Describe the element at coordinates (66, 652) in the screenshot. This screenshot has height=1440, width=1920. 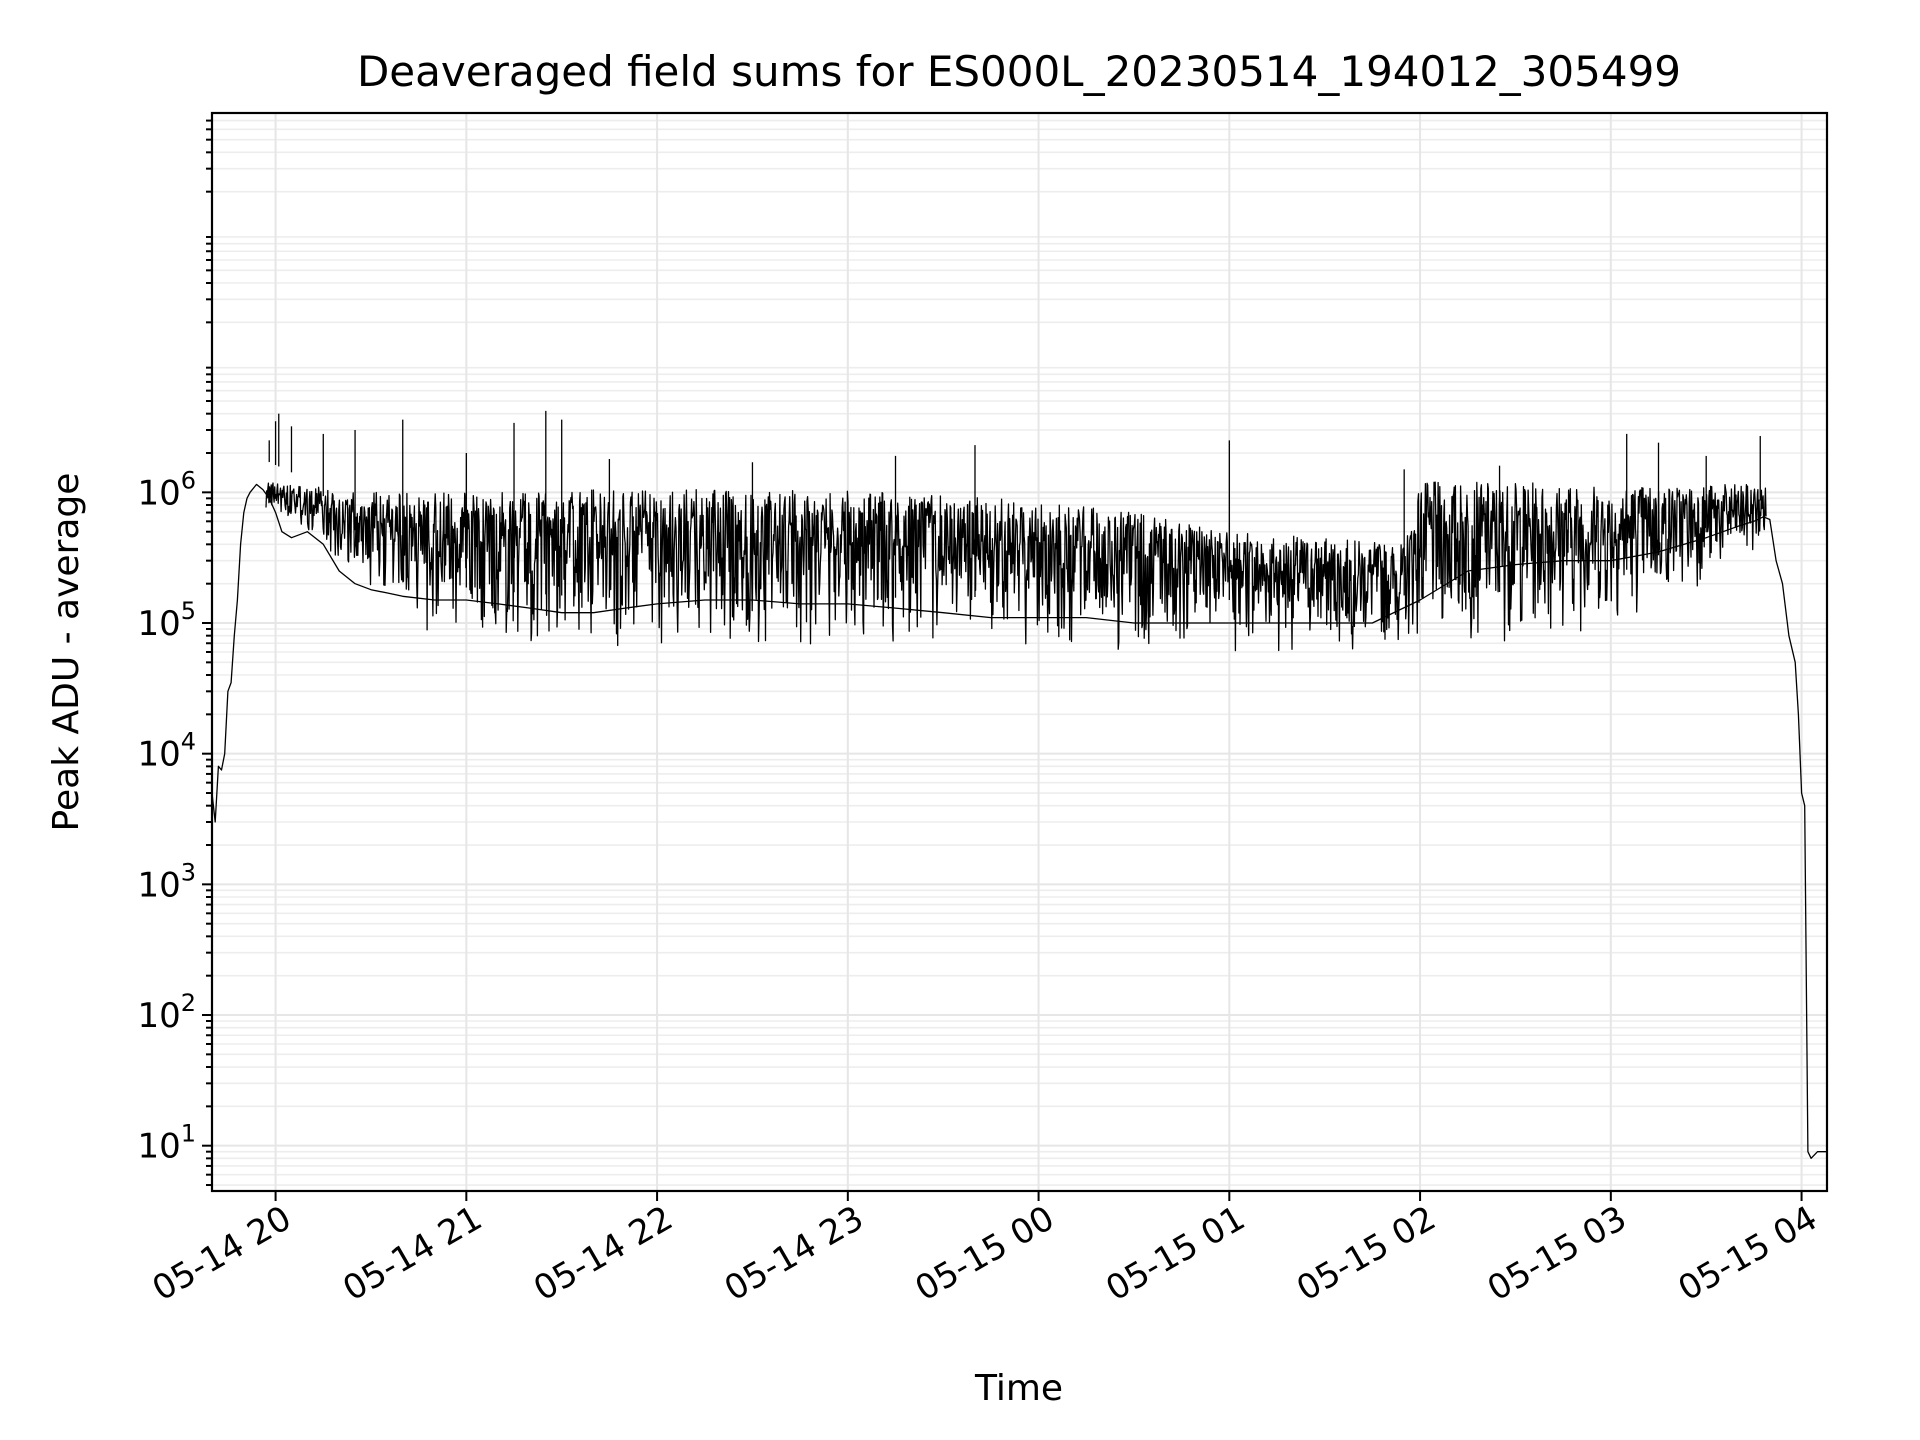
I see `y-axis-label: Peak ADU - average` at that location.